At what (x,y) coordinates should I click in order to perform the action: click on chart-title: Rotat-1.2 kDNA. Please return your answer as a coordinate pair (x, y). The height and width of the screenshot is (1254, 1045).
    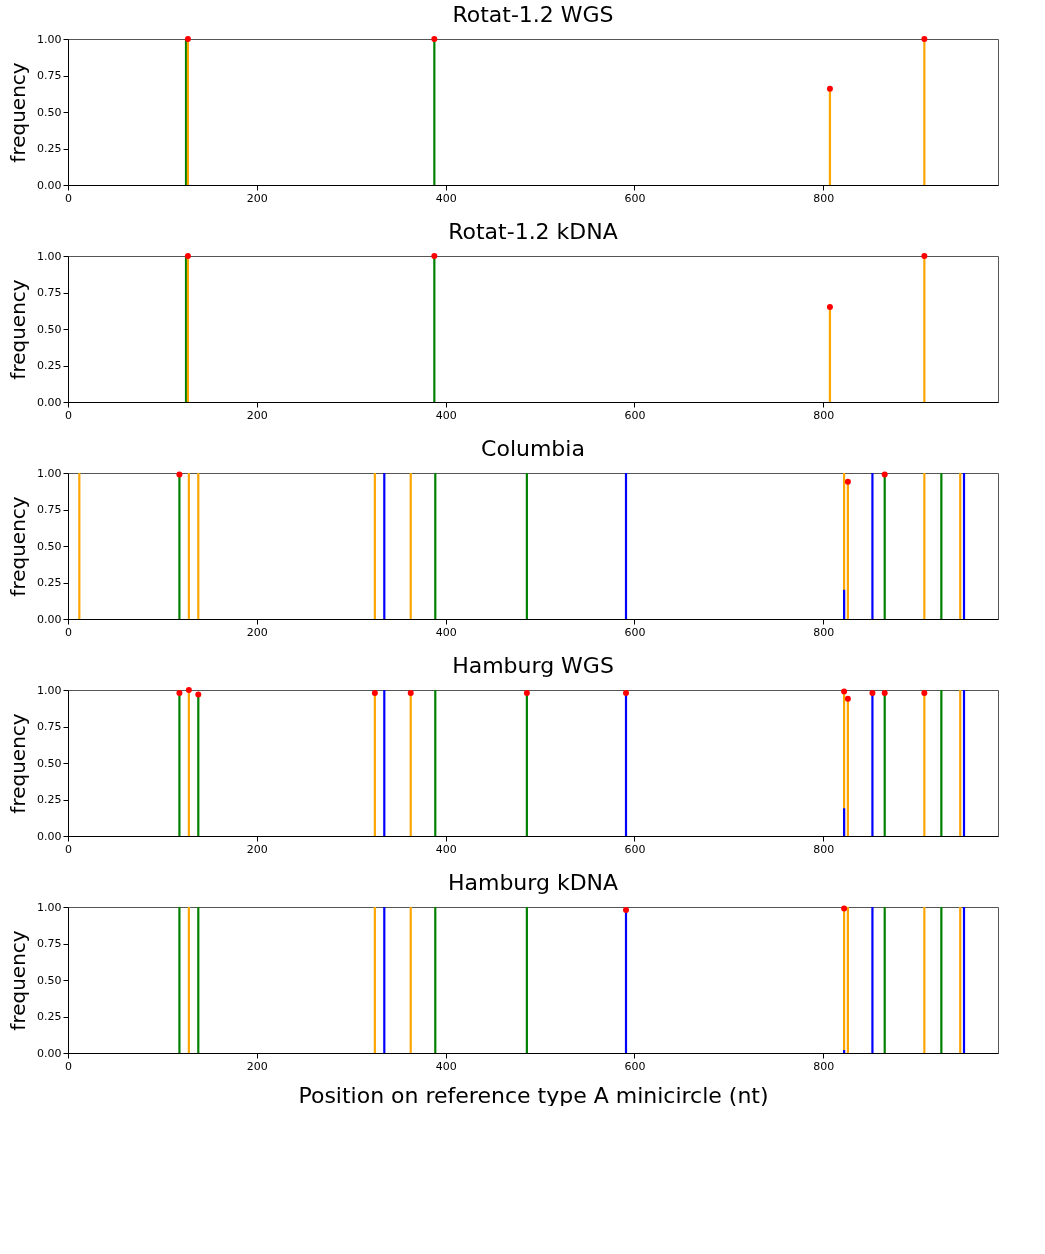
    Looking at the image, I should click on (533, 231).